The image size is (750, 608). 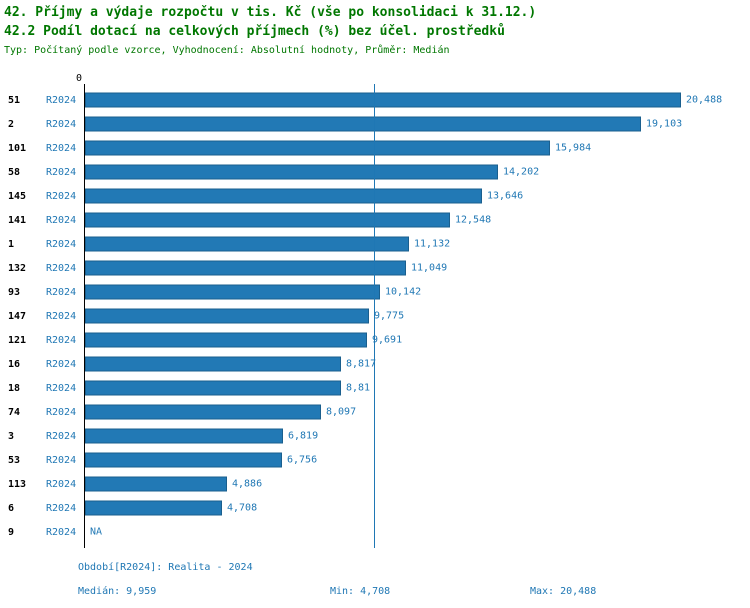 What do you see at coordinates (432, 244) in the screenshot?
I see `bar-value-label: 11,132` at bounding box center [432, 244].